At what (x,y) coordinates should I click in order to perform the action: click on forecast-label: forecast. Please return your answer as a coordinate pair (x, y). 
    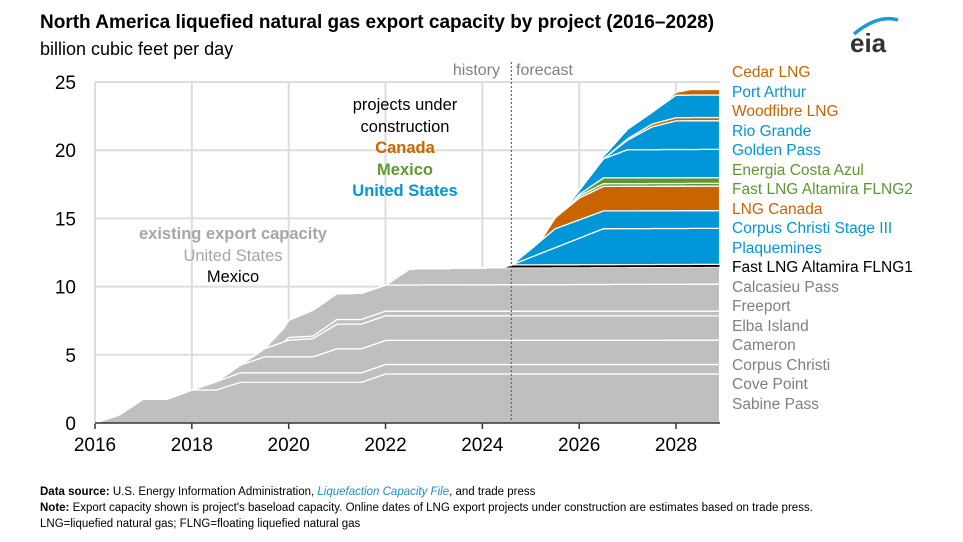
    Looking at the image, I should click on (544, 70).